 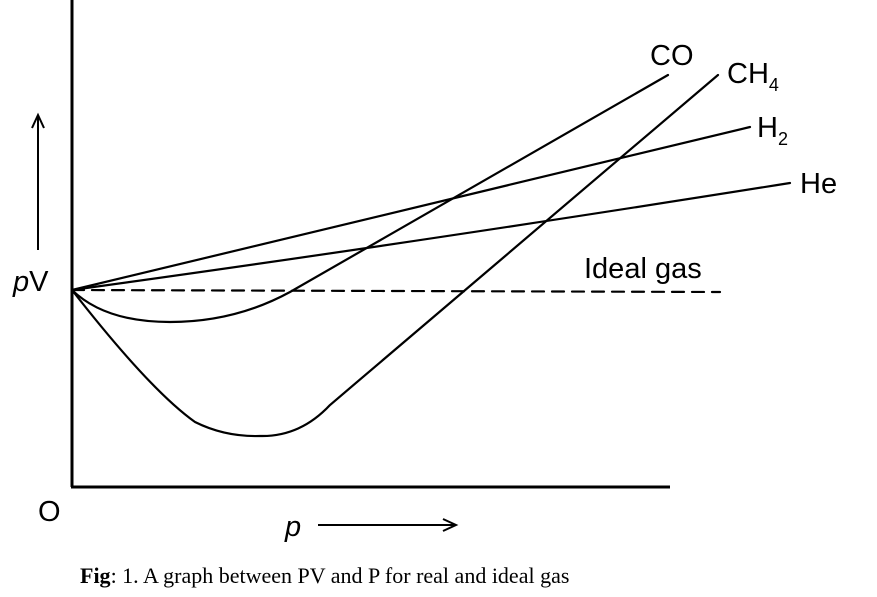 What do you see at coordinates (672, 56) in the screenshot?
I see `curve-label: CO` at bounding box center [672, 56].